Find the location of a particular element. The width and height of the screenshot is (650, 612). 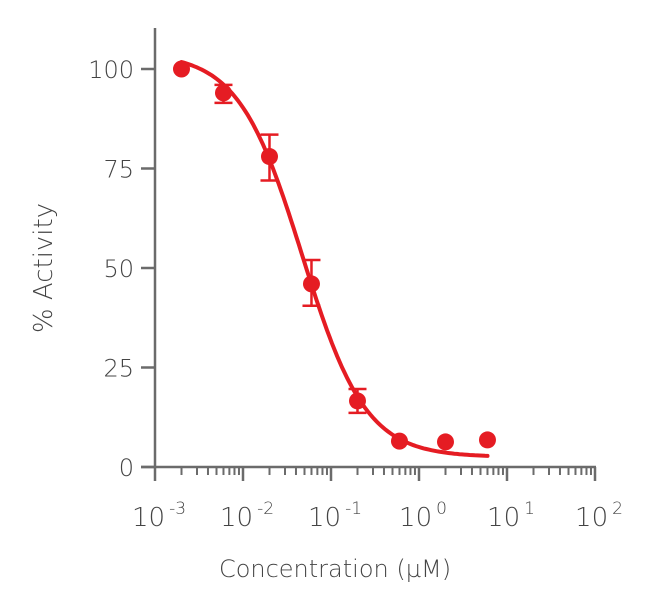

y-tick-label: 25 is located at coordinates (118, 369).